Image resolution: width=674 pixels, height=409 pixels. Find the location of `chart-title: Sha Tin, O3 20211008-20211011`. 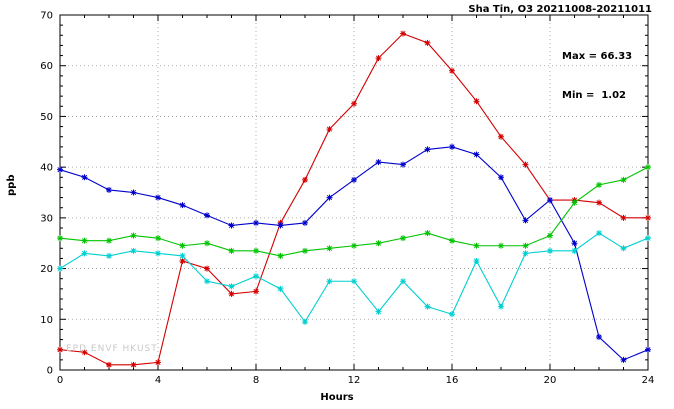

chart-title: Sha Tin, O3 20211008-20211011 is located at coordinates (560, 9).